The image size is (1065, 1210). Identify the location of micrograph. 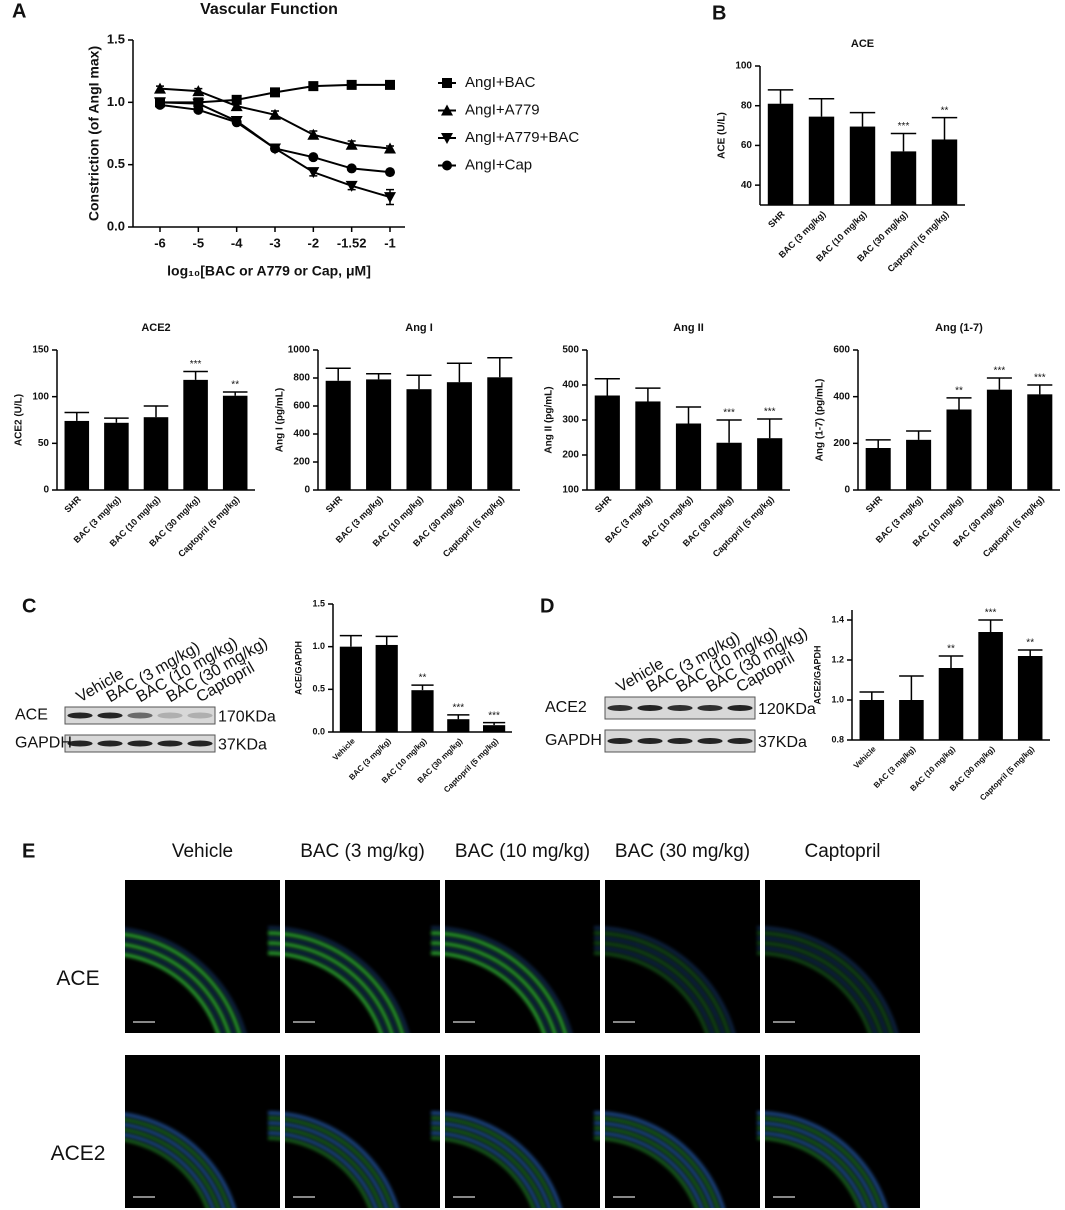
(522, 956).